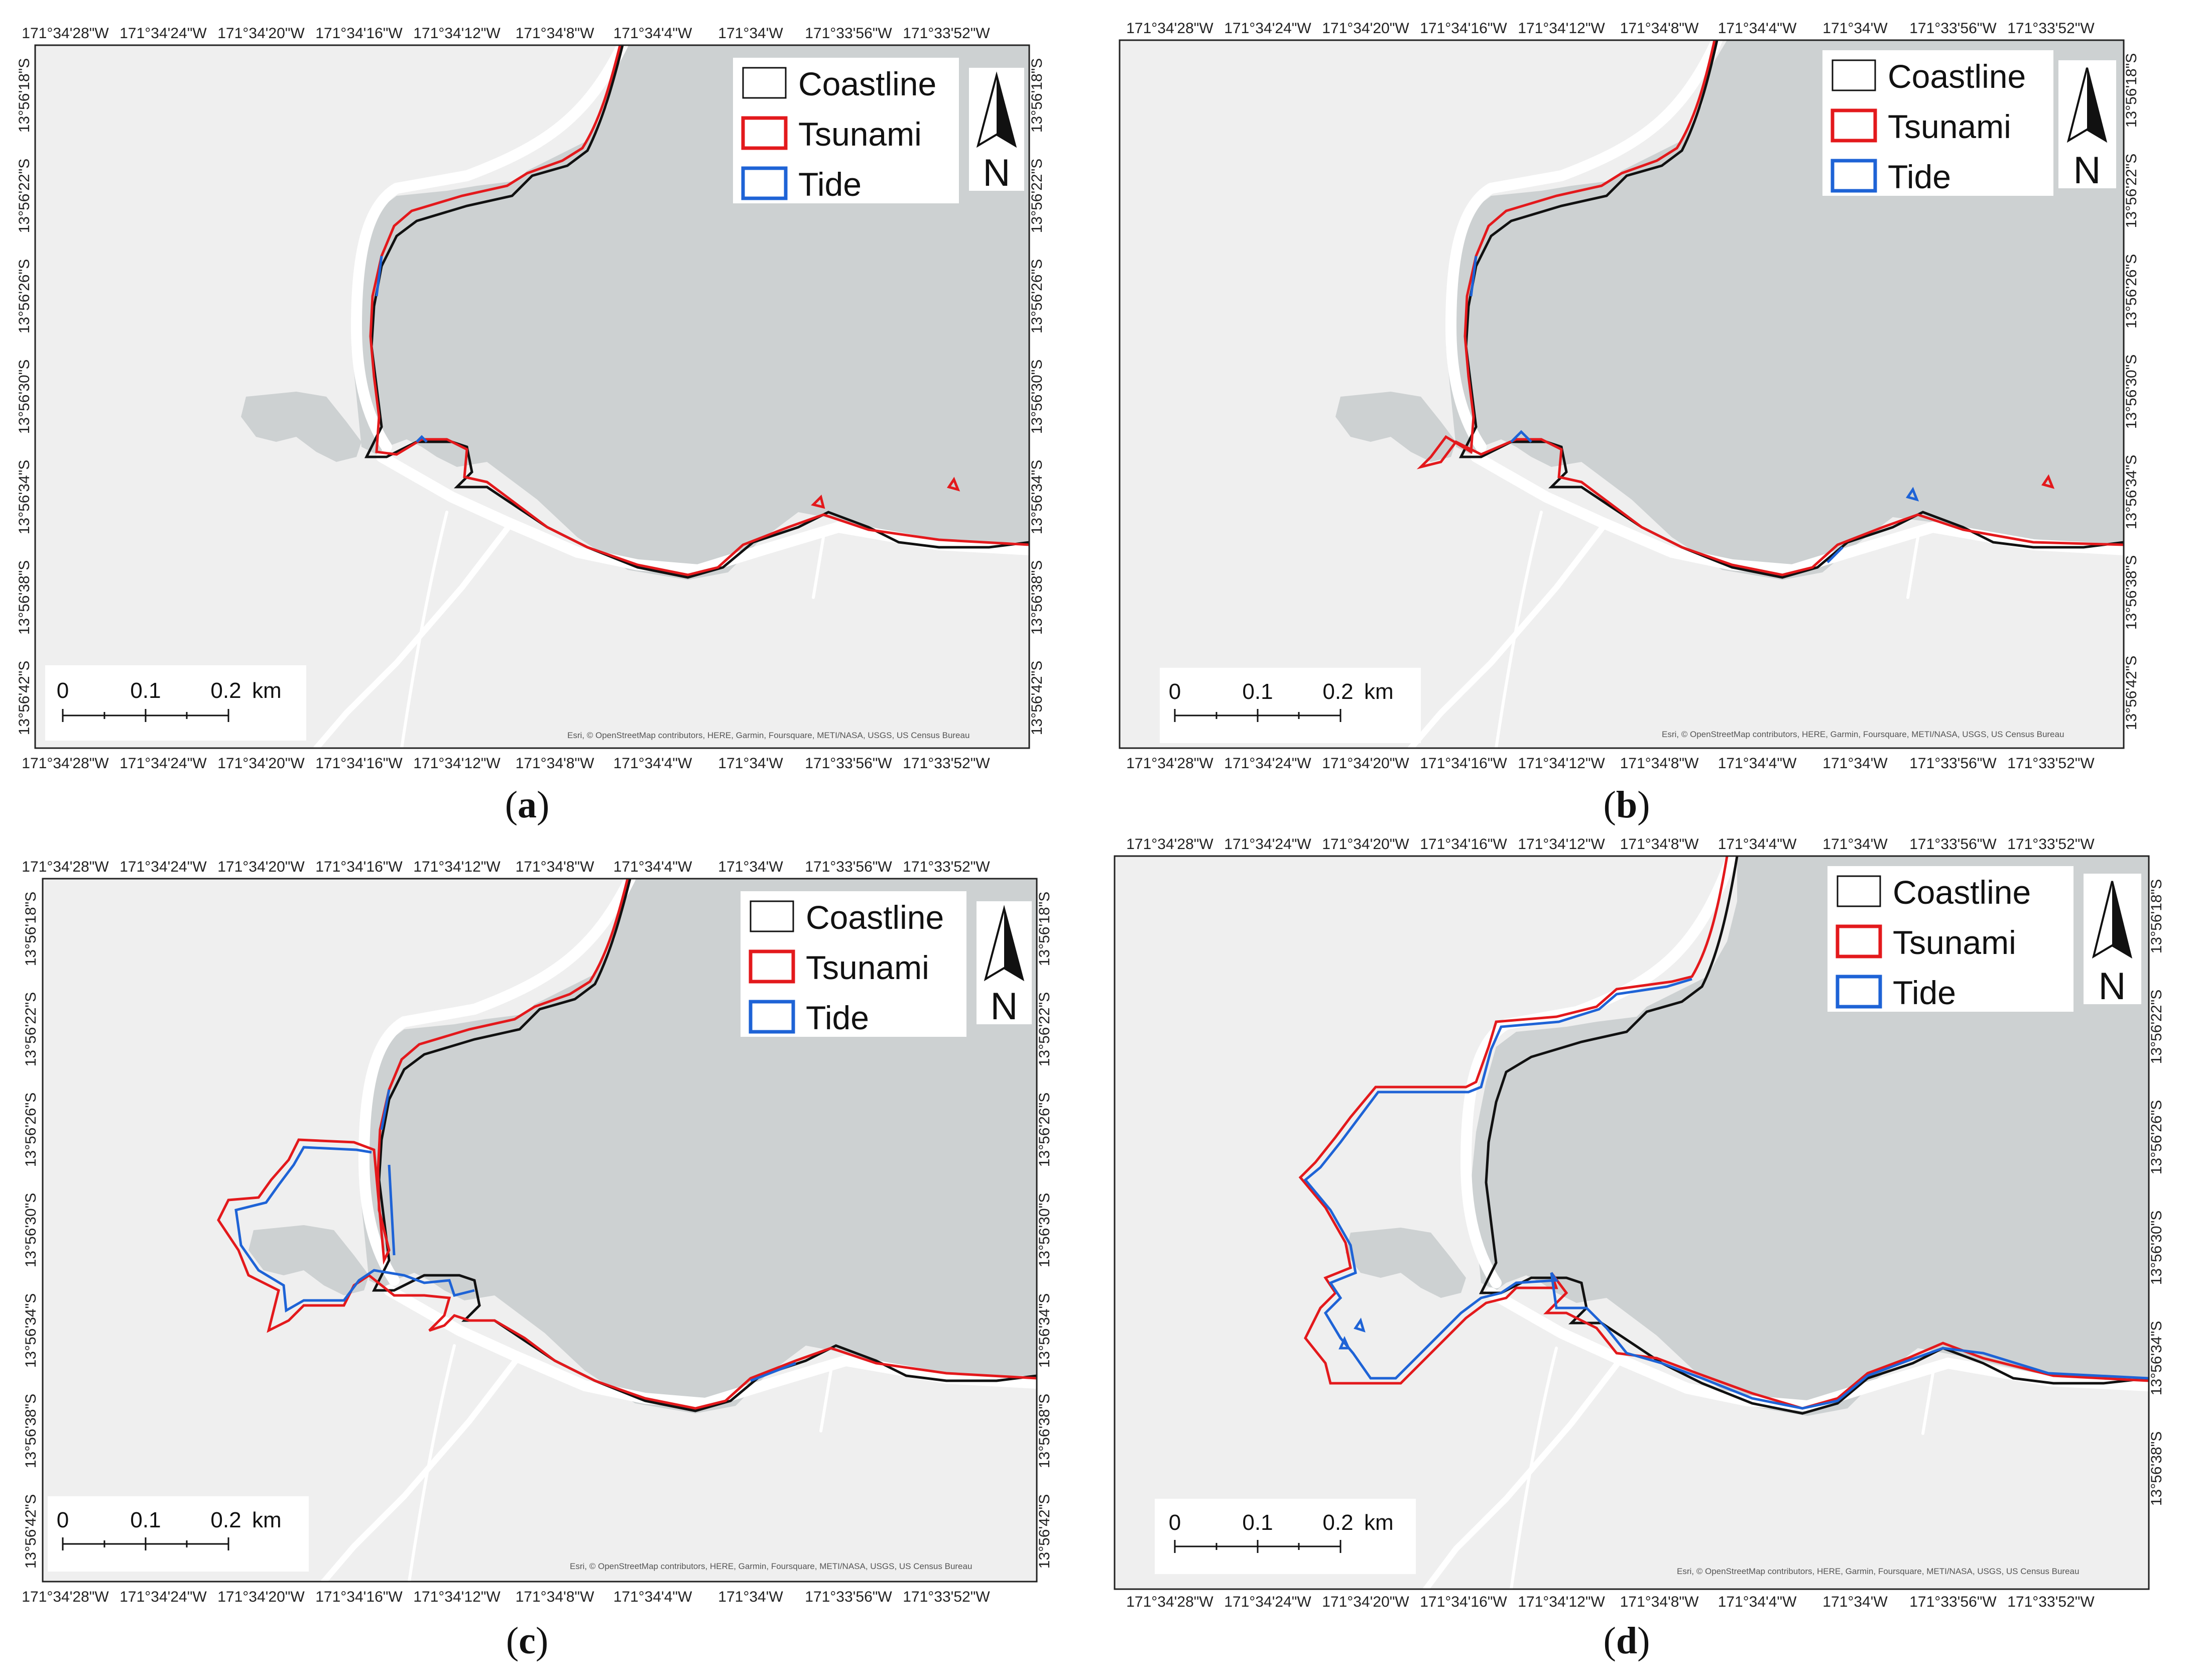 This screenshot has width=2196, height=1680. Describe the element at coordinates (772, 1017) in the screenshot. I see `legend-swatch-tide` at that location.